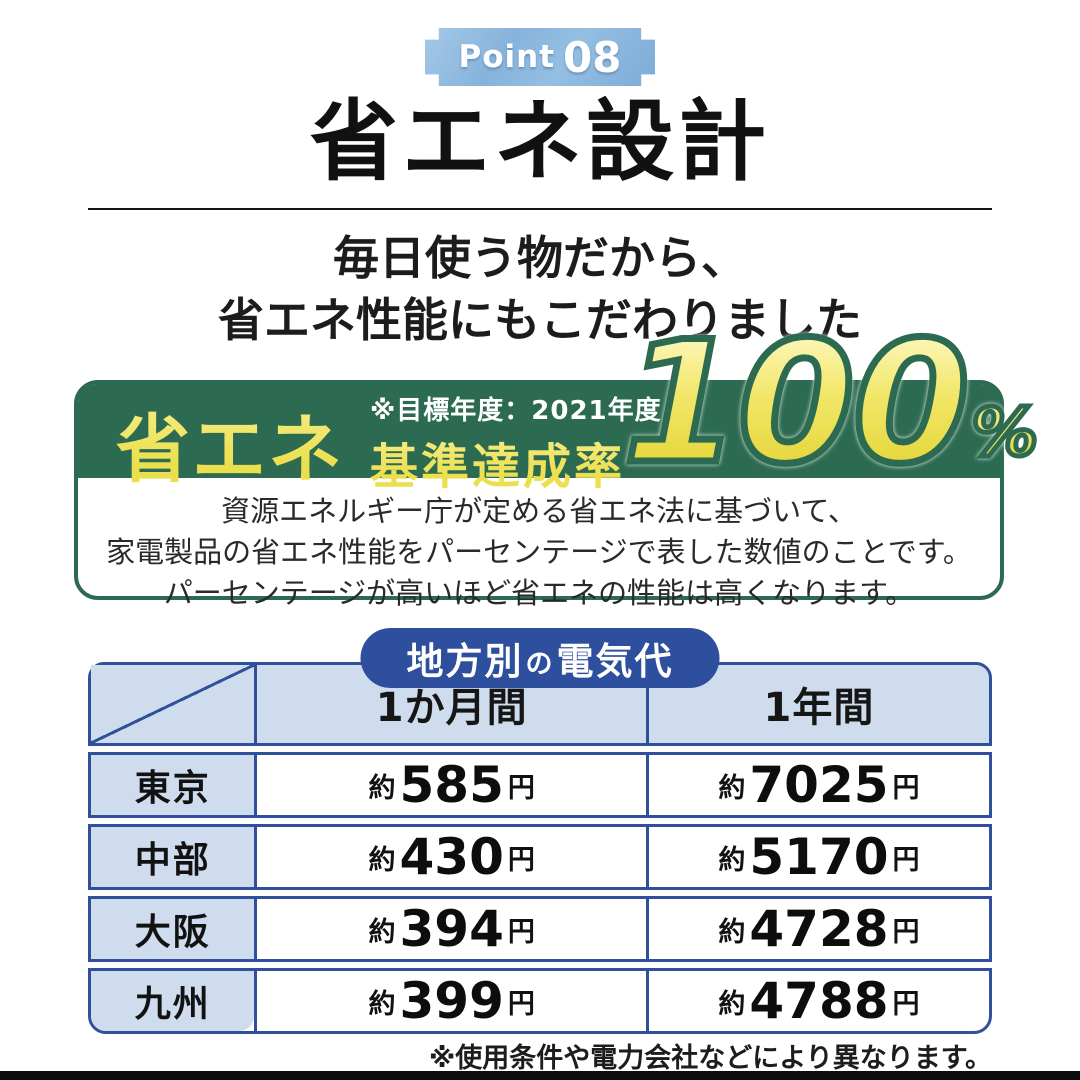 This screenshot has height=1080, width=1080. What do you see at coordinates (592, 57) in the screenshot?
I see `point-badge-number: 08` at bounding box center [592, 57].